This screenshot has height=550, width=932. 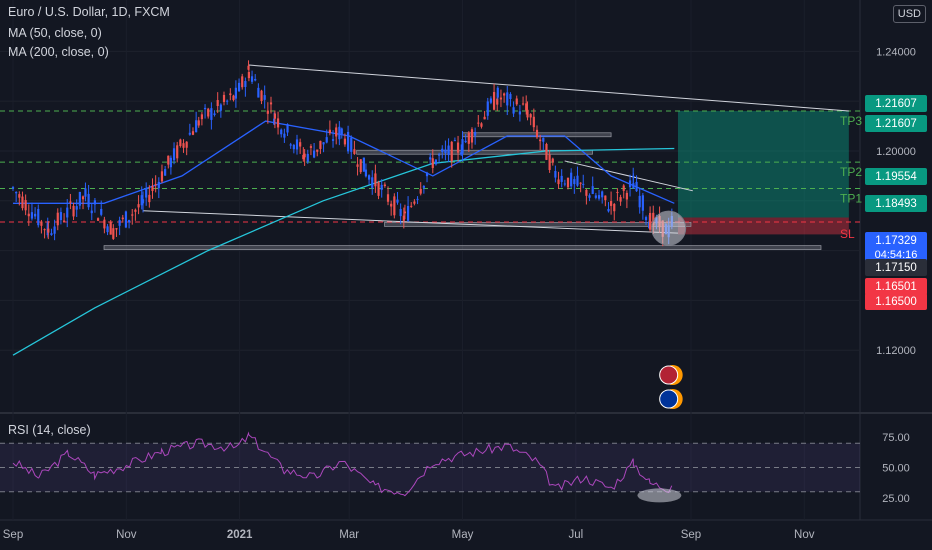 What do you see at coordinates (909, 14) in the screenshot?
I see `currency-button: USD` at bounding box center [909, 14].